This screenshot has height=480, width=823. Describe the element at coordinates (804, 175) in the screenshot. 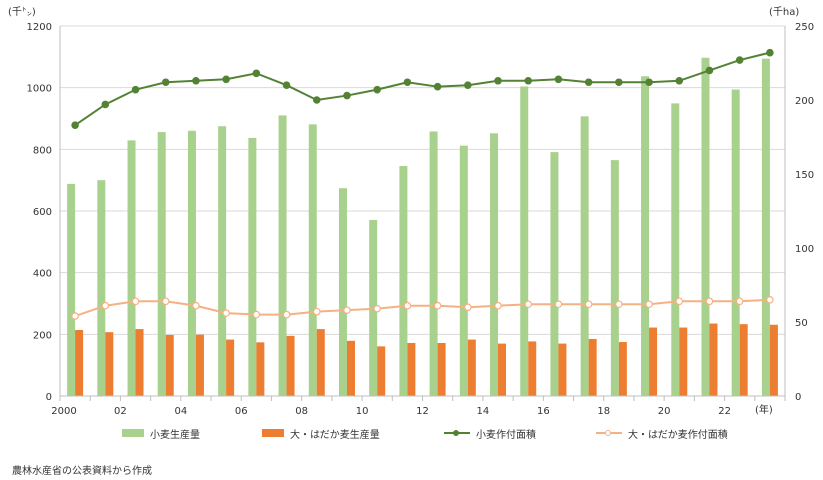

I see `y-right-tick-label: 150` at that location.